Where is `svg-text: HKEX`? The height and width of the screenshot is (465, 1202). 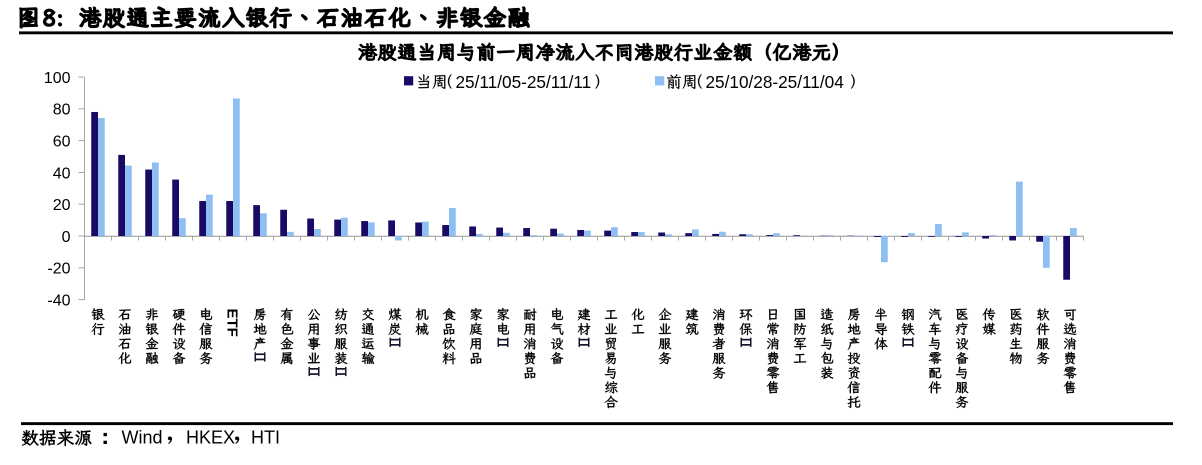 svg-text: HKEX is located at coordinates (210, 438).